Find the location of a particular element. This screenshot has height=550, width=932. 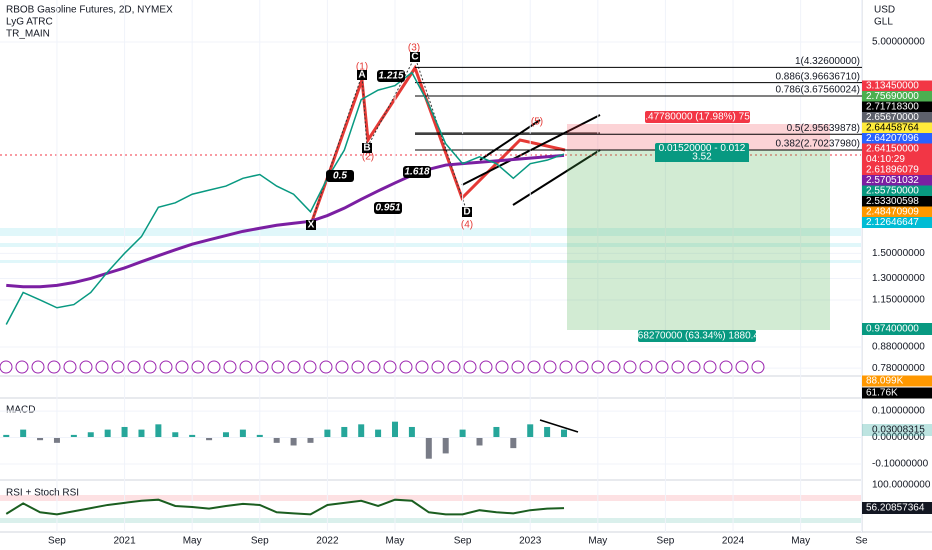

fib-label: 0.5(2.95639878) is located at coordinates (823, 128).